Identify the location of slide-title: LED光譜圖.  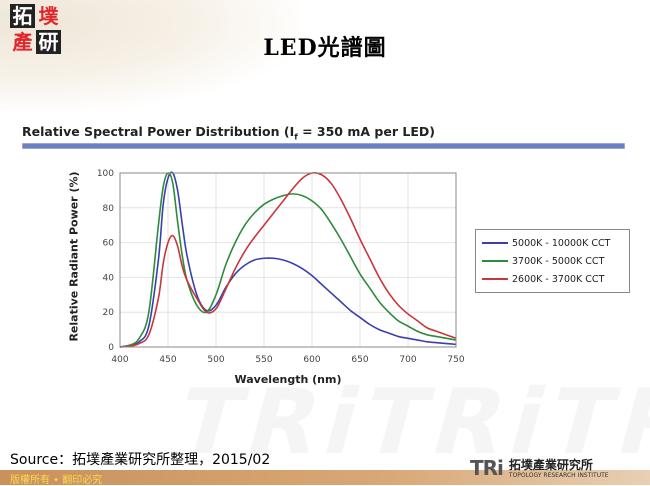
(325, 48).